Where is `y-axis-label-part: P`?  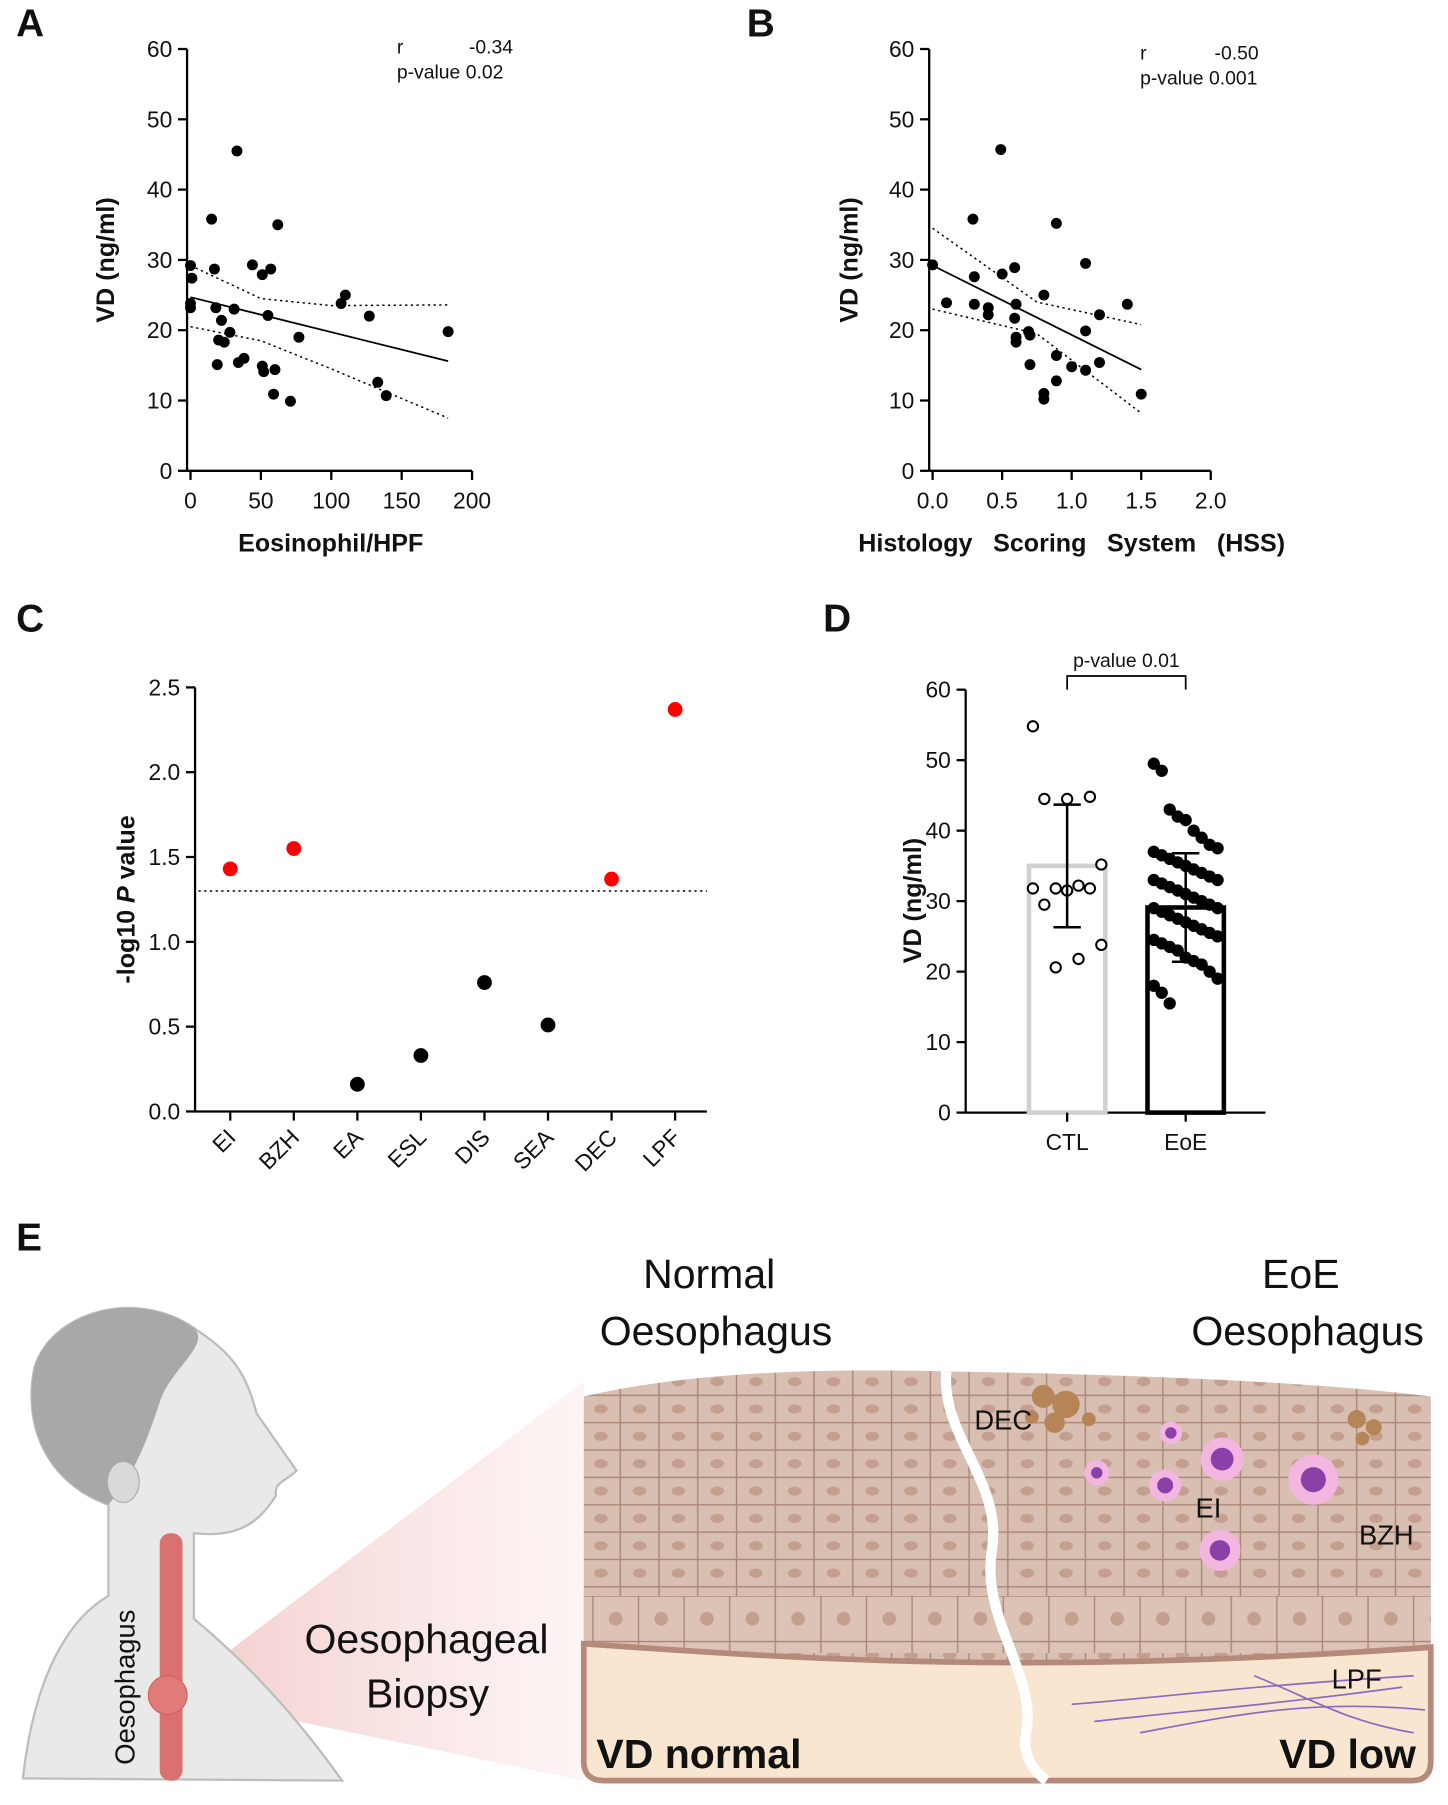
y-axis-label-part: P is located at coordinates (127, 894).